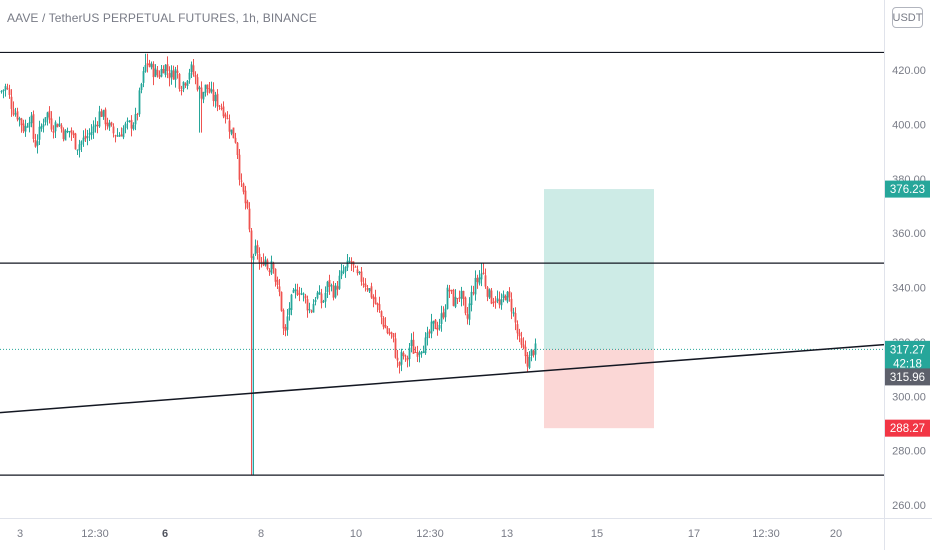  Describe the element at coordinates (356, 534) in the screenshot. I see `x-tick-label: 10` at that location.